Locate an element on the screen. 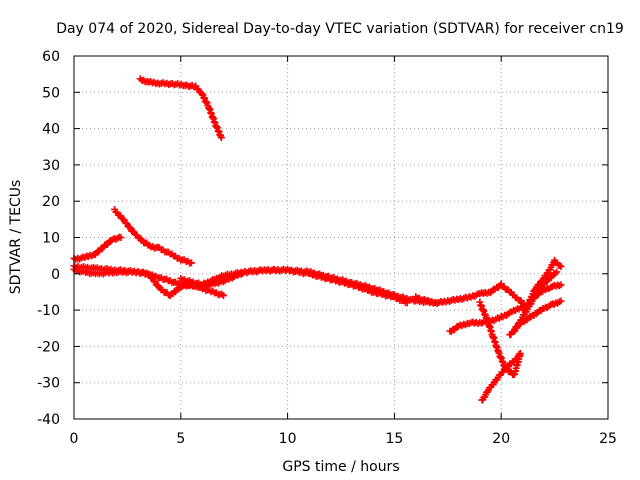  x-tick-label: 20 is located at coordinates (501, 439).